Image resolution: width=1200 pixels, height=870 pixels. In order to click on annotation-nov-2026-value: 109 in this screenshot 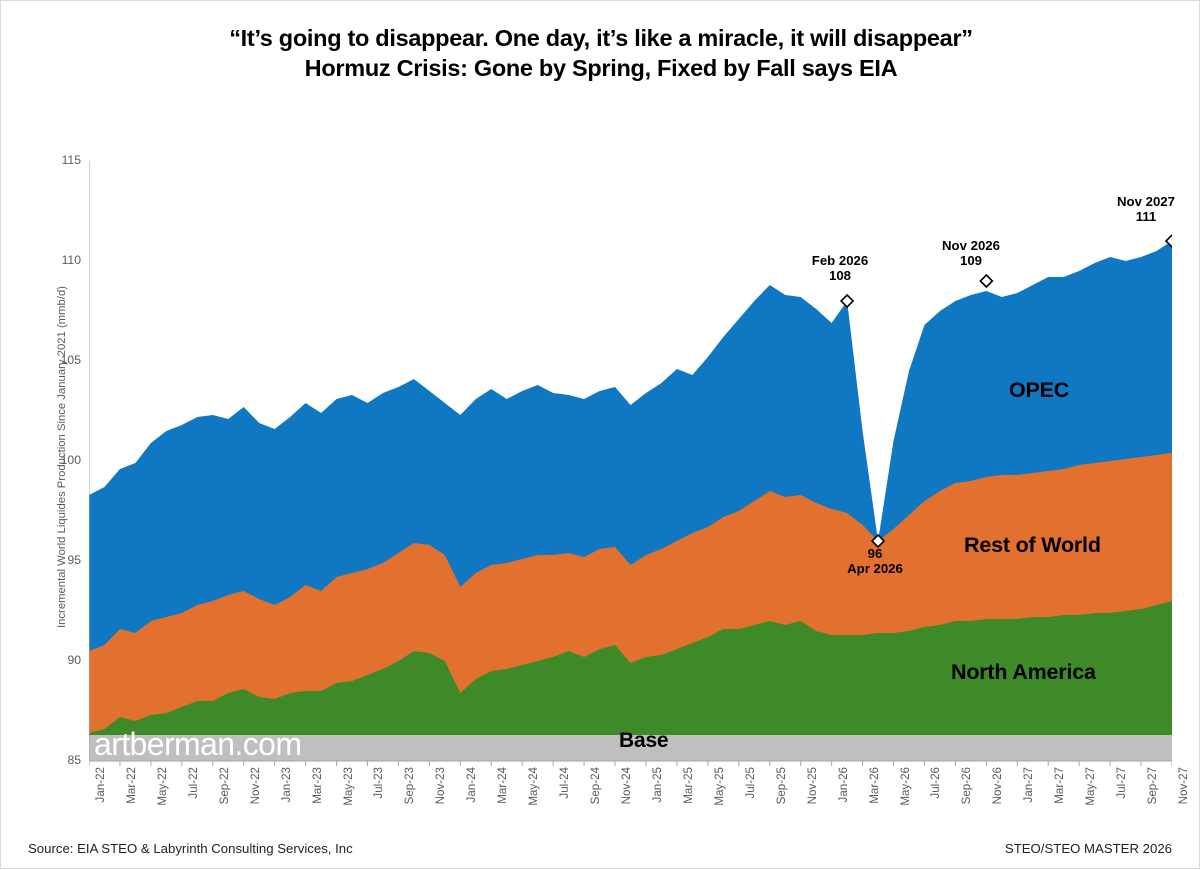, I will do `click(970, 260)`.